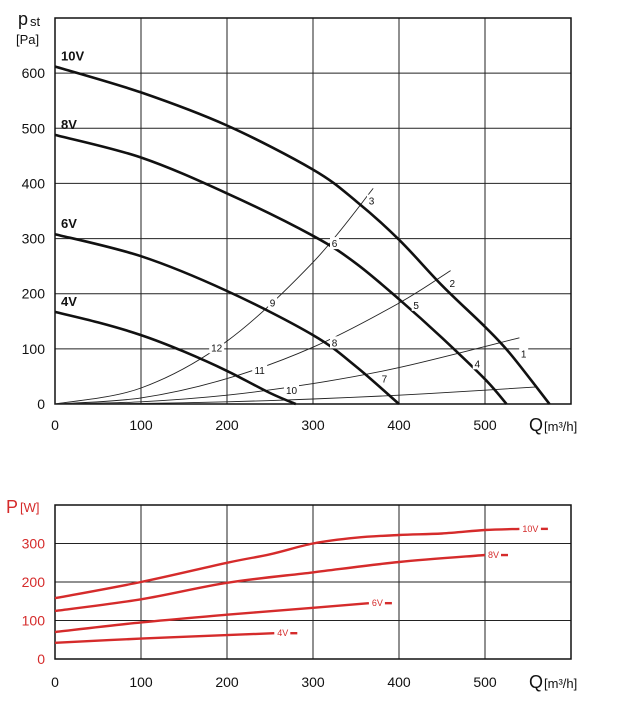 The height and width of the screenshot is (706, 617). What do you see at coordinates (55, 425) in the screenshot?
I see `top-x-tick-label: 0` at bounding box center [55, 425].